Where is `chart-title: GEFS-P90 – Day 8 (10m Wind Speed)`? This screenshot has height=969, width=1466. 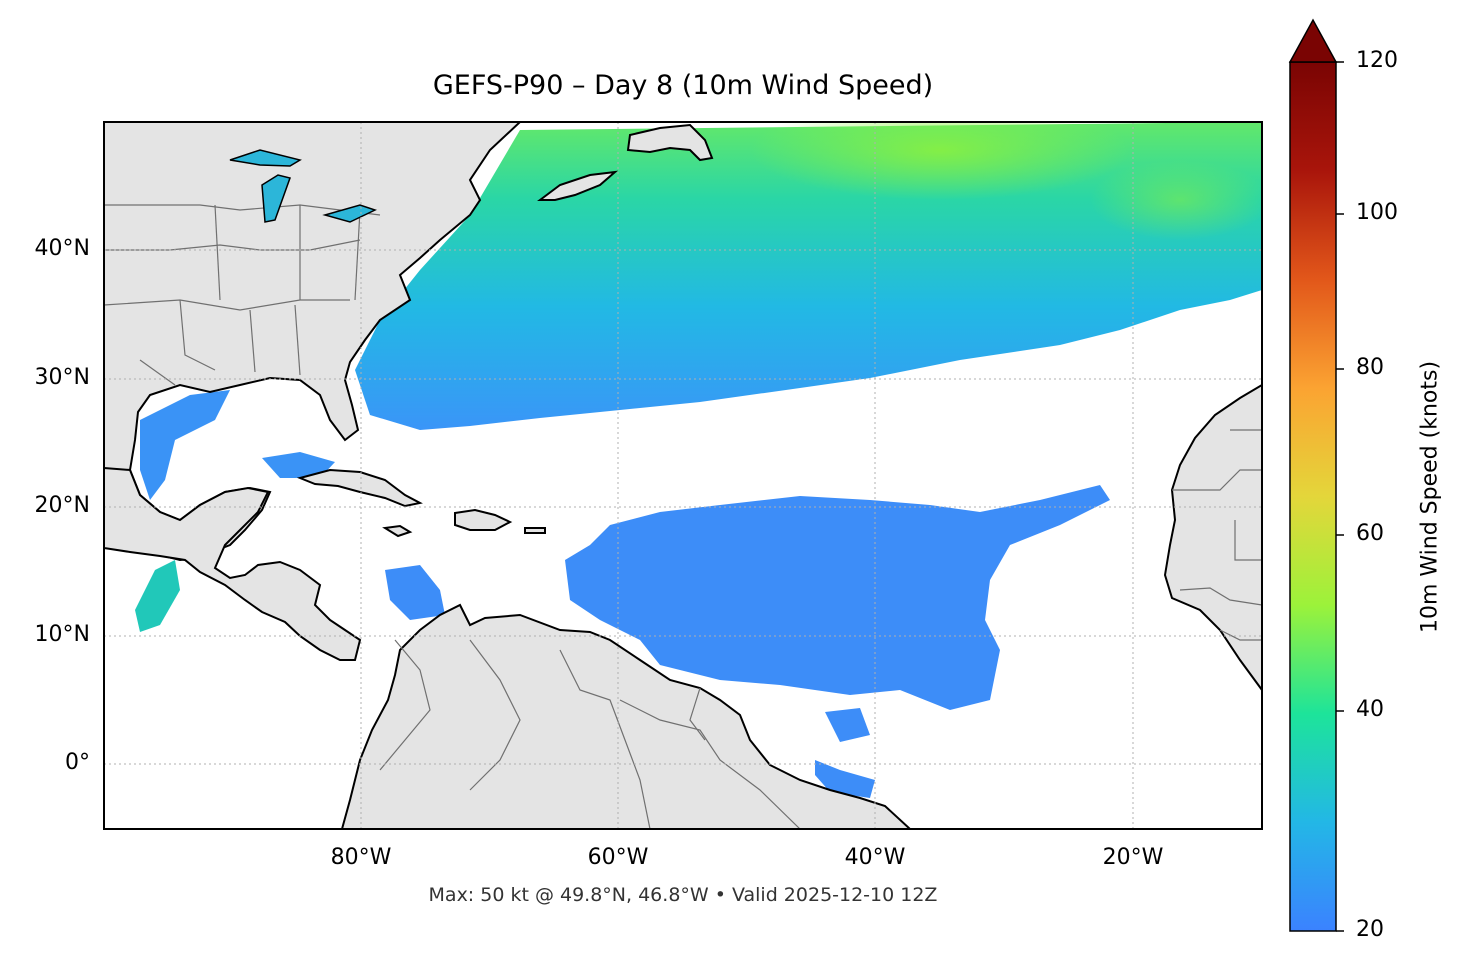
chart-title: GEFS-P90 – Day 8 (10m Wind Speed) is located at coordinates (683, 85).